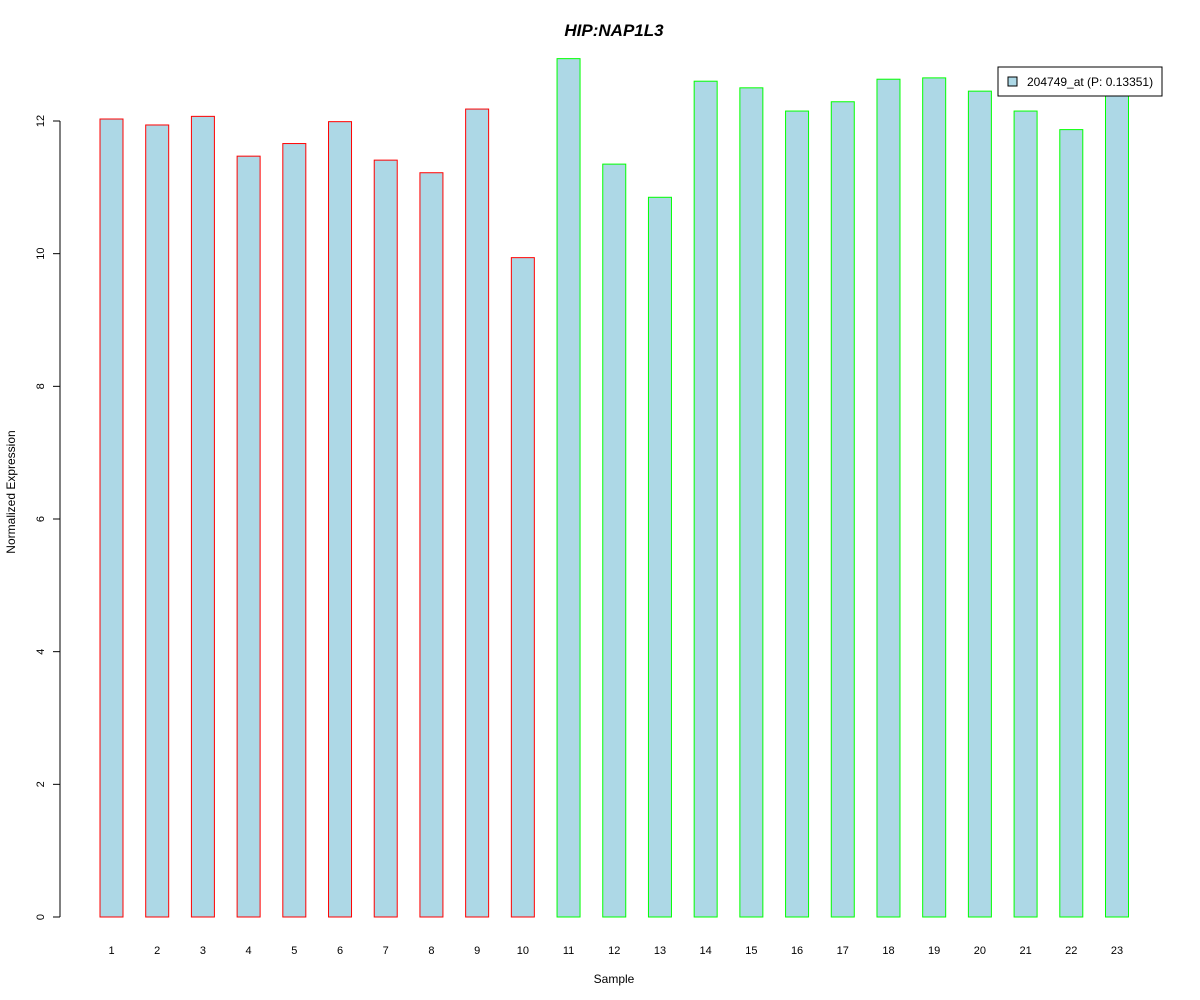 The width and height of the screenshot is (1200, 1000). What do you see at coordinates (1071, 951) in the screenshot?
I see `x-tick-label: 22` at bounding box center [1071, 951].